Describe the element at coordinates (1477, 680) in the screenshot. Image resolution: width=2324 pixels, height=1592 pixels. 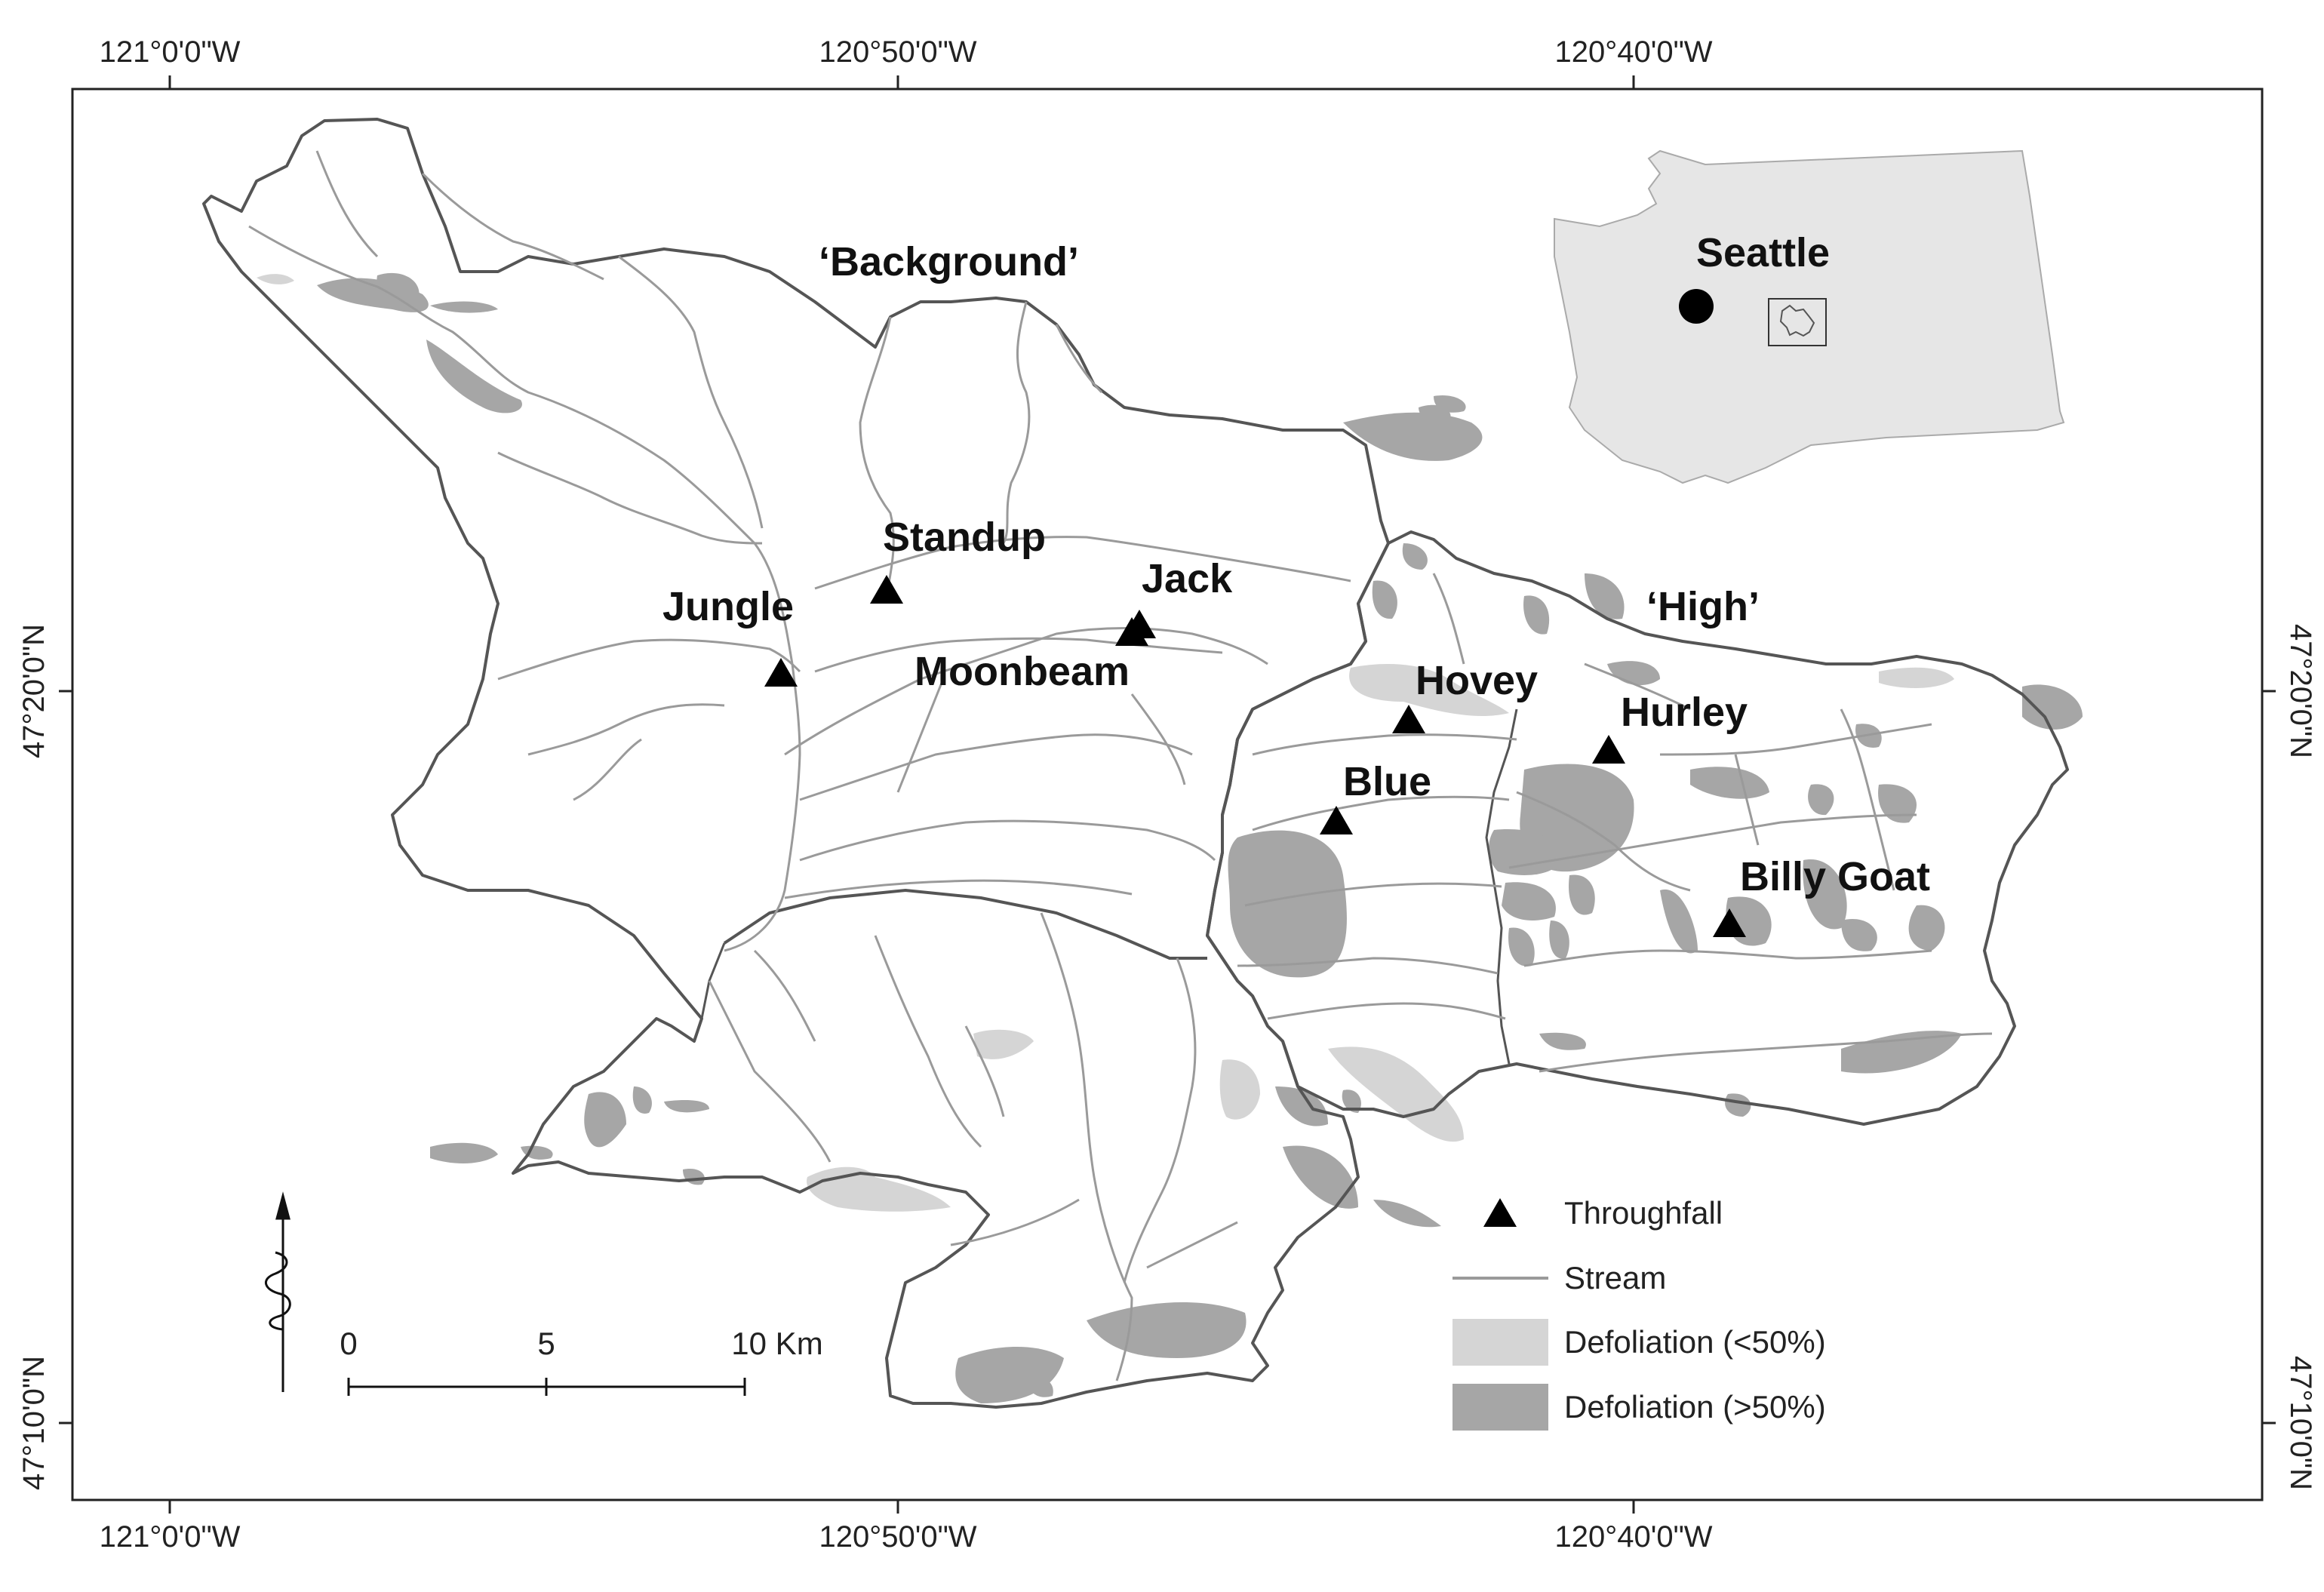
I see `site-label-hovey: Hovey` at that location.